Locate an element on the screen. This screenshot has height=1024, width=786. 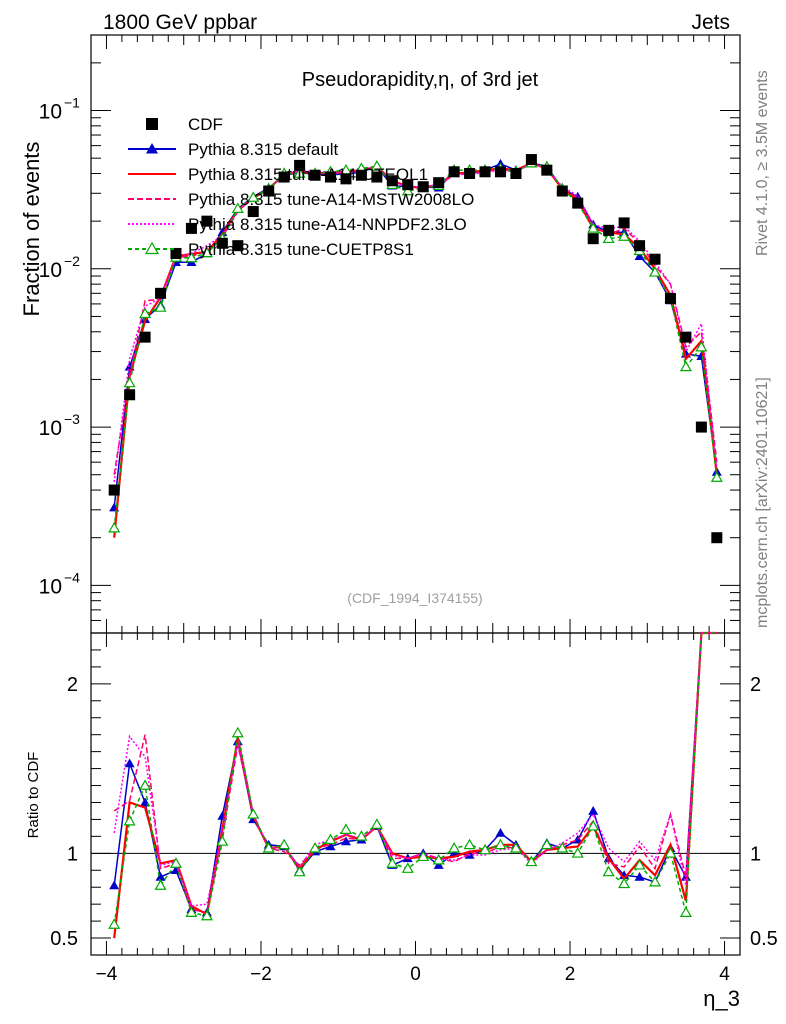
side-label-top: Rivet 4.1.0, ≥ 3.5M events is located at coordinates (762, 163).